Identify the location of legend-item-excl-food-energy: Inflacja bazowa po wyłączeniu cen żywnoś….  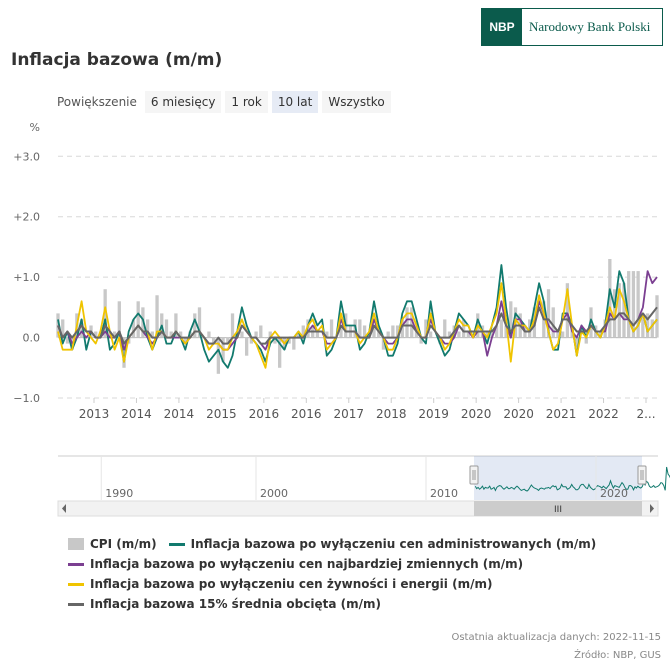
(280, 584).